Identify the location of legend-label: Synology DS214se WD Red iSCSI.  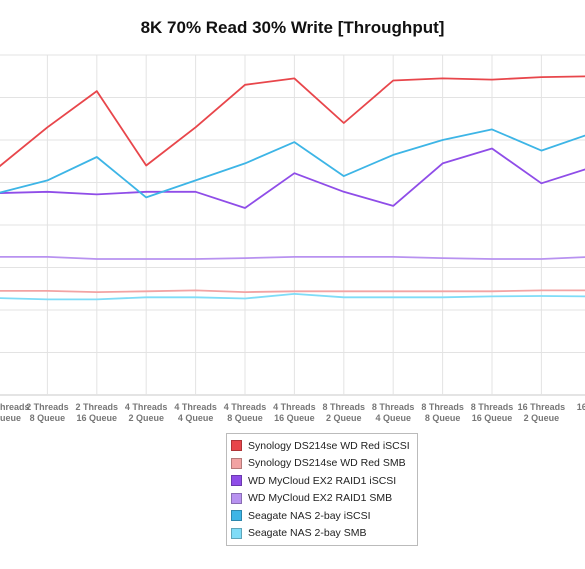
(329, 445).